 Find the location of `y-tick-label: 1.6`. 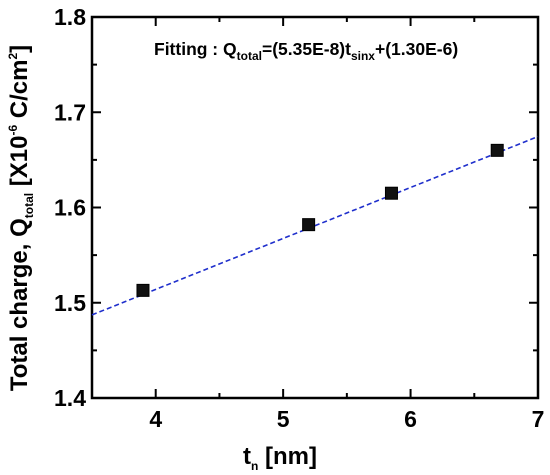

y-tick-label: 1.6 is located at coordinates (70, 208).